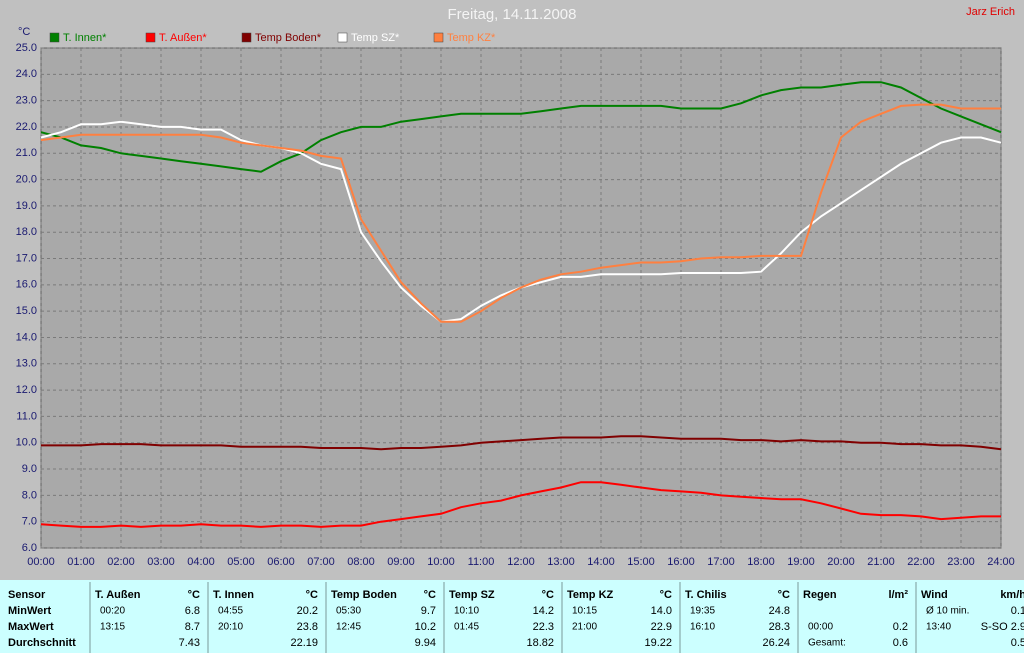 The height and width of the screenshot is (653, 1024). What do you see at coordinates (233, 595) in the screenshot?
I see `group-name: T. Innen` at bounding box center [233, 595].